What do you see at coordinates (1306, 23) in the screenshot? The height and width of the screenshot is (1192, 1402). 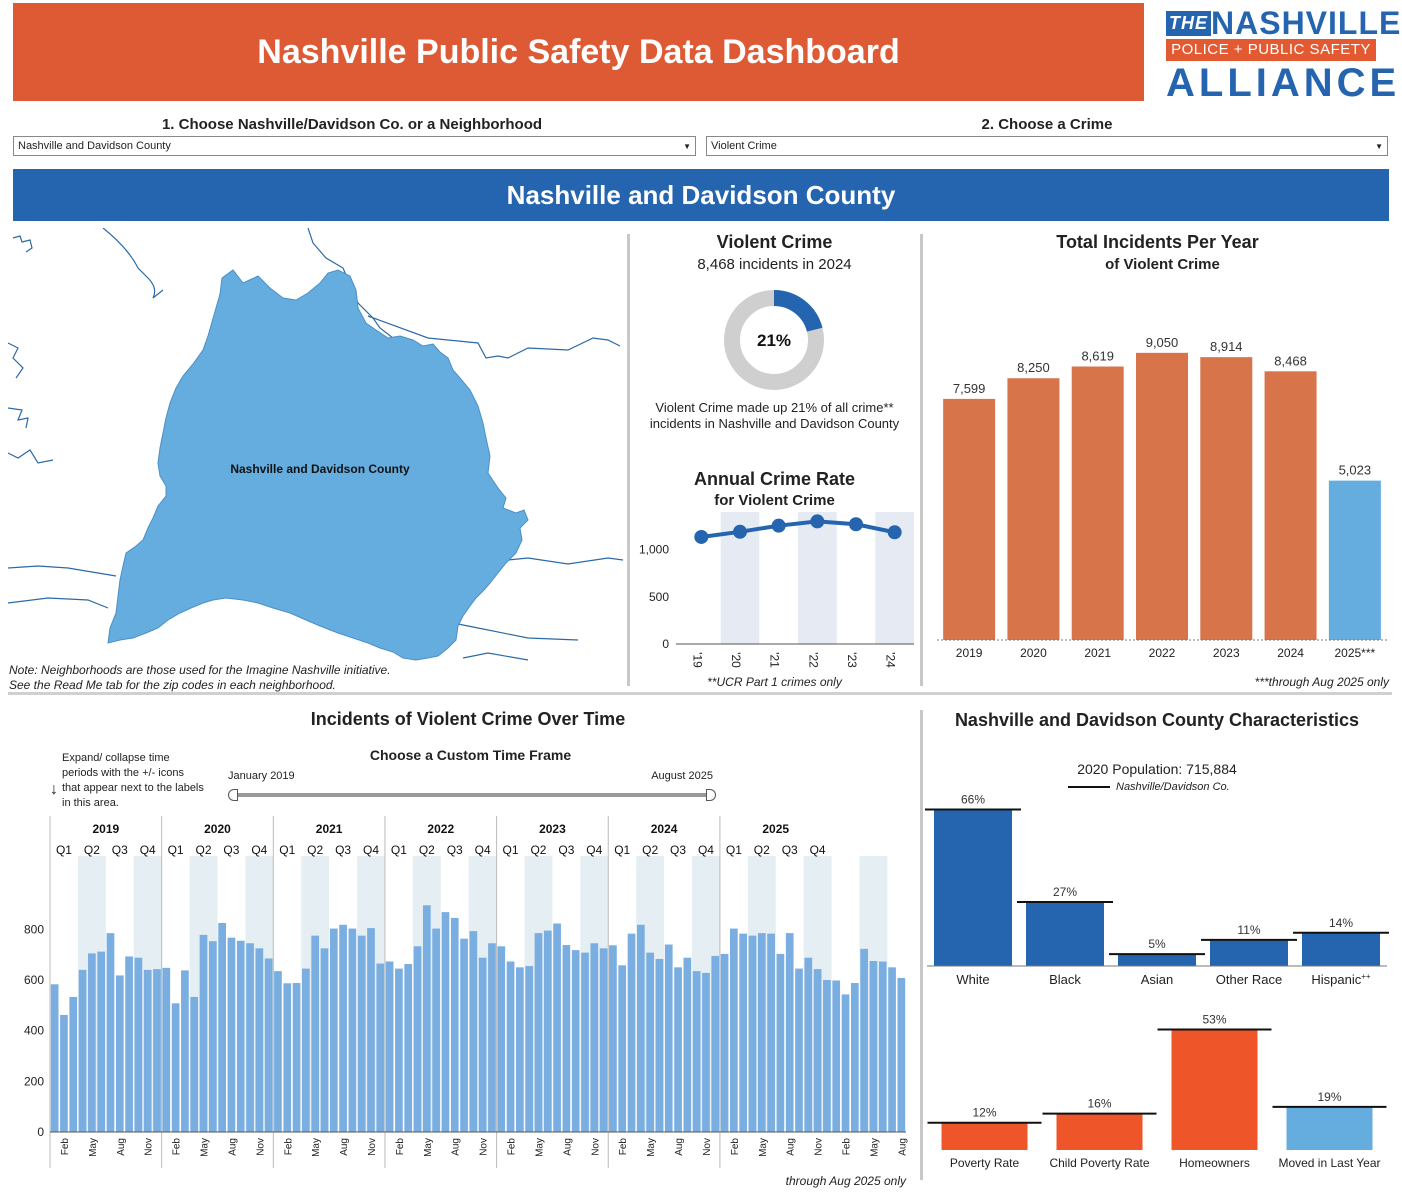 I see `logo-name: NASHVILLE` at bounding box center [1306, 23].